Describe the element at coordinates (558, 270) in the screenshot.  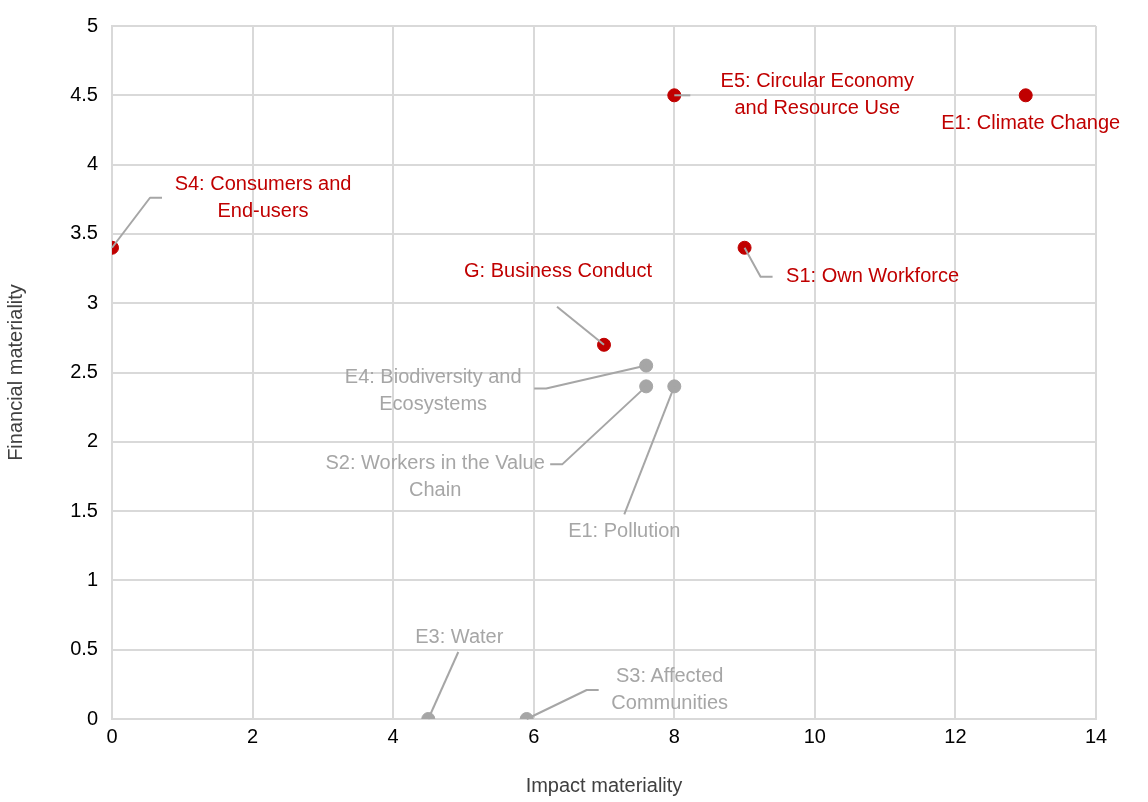
I see `annotation: G: Business Conduct` at that location.